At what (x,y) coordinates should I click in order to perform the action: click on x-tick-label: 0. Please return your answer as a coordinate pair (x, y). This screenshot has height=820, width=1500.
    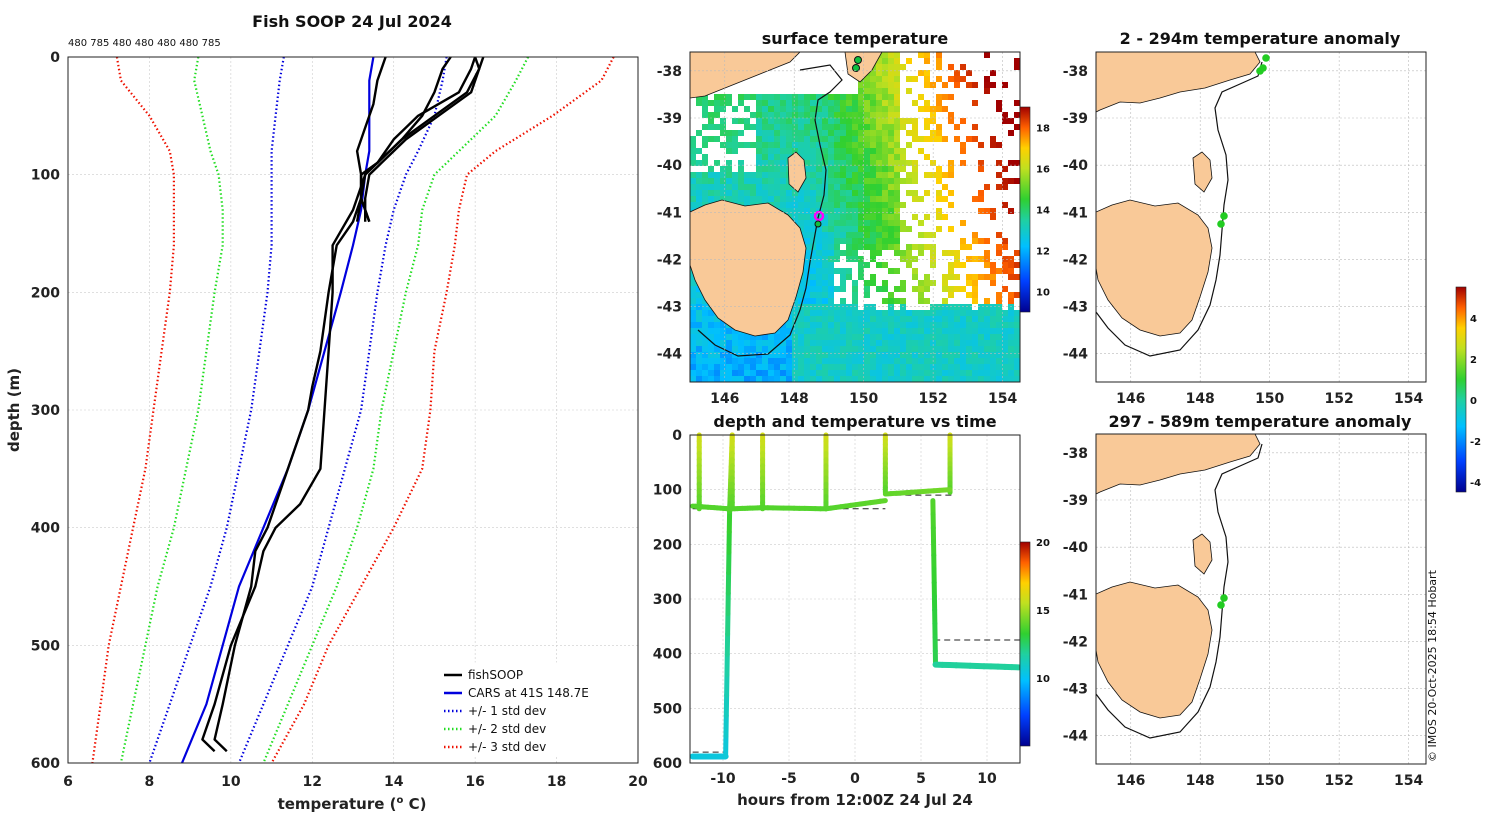
    Looking at the image, I should click on (855, 779).